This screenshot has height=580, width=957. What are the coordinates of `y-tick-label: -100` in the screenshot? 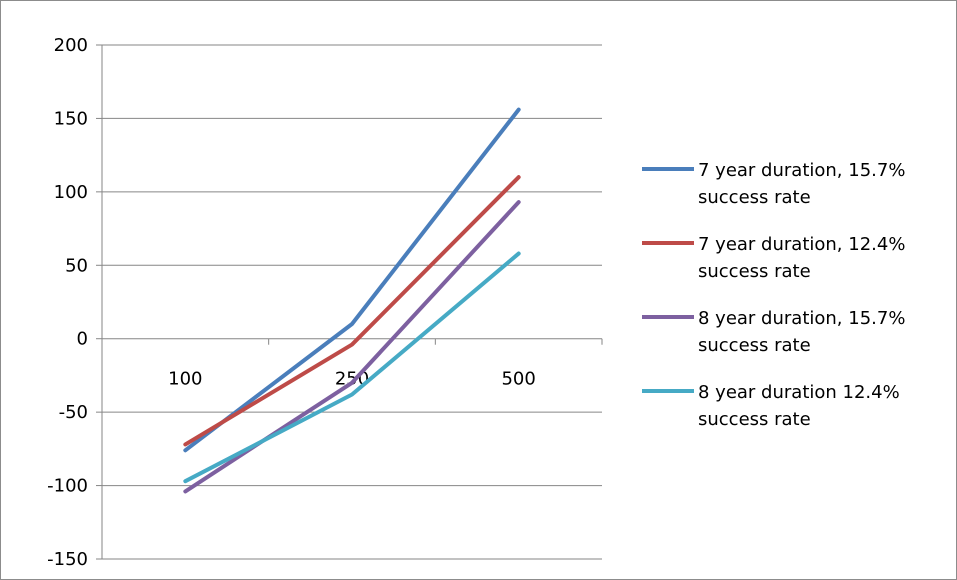 It's located at (67, 486).